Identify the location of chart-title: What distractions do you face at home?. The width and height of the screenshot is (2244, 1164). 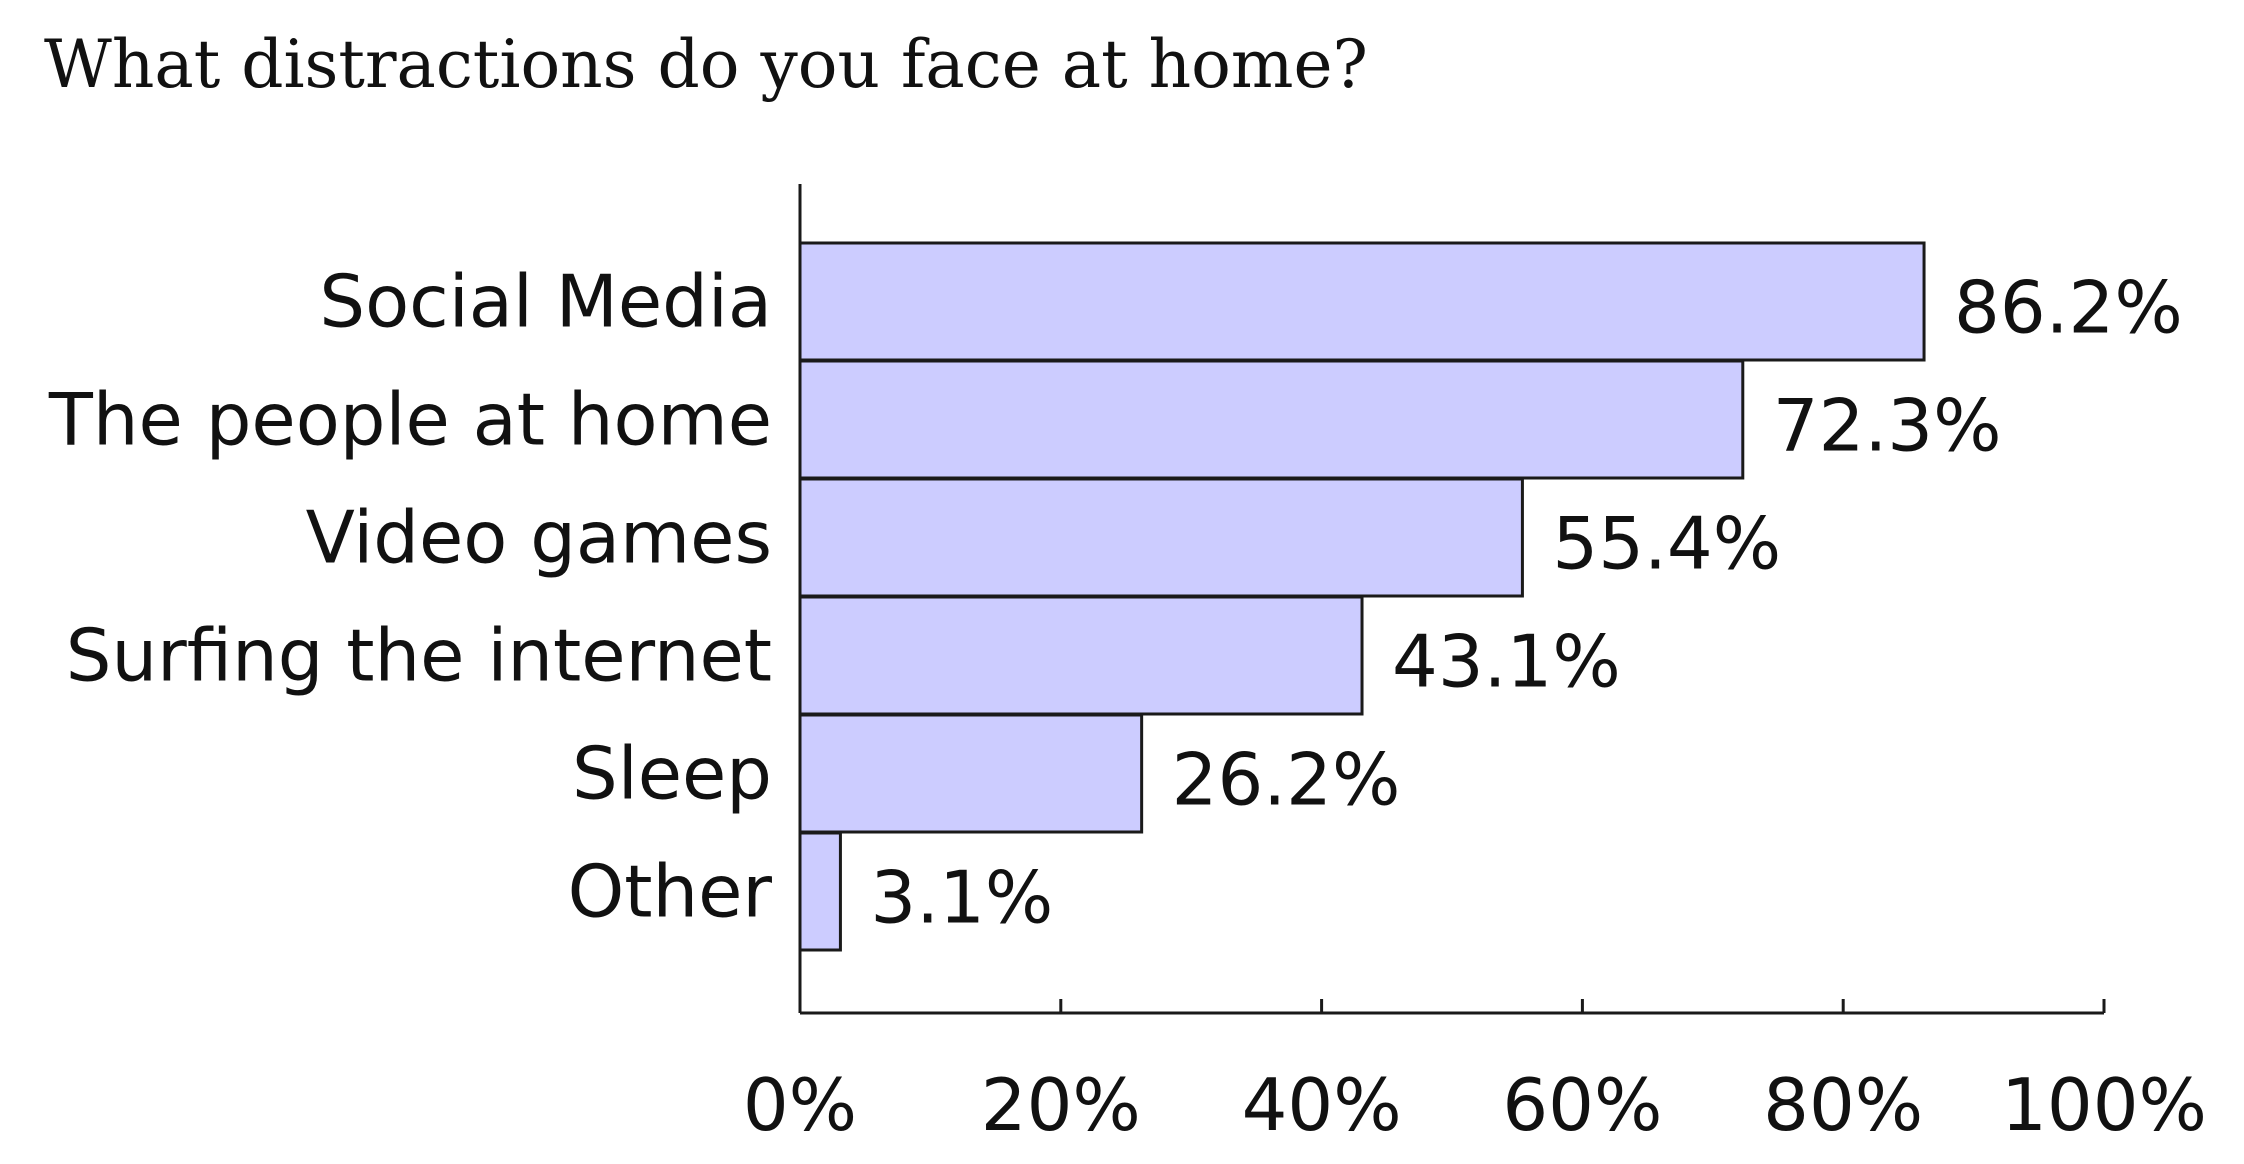
(706, 64).